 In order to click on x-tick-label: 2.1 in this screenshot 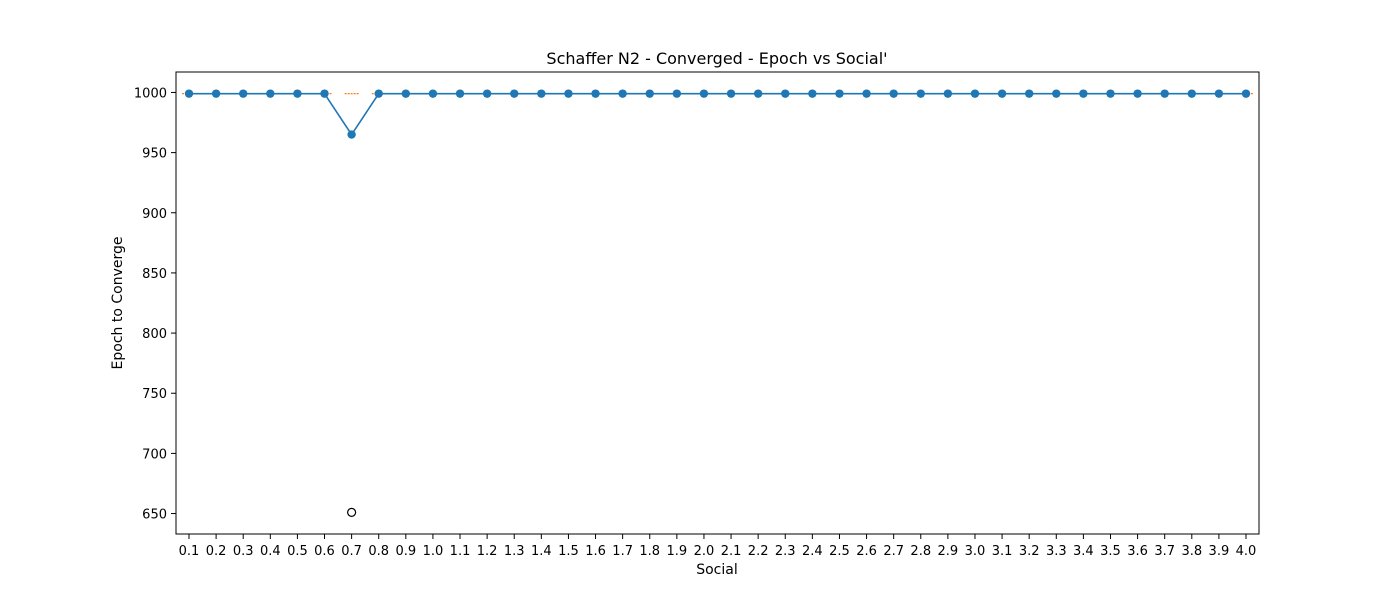, I will do `click(731, 551)`.